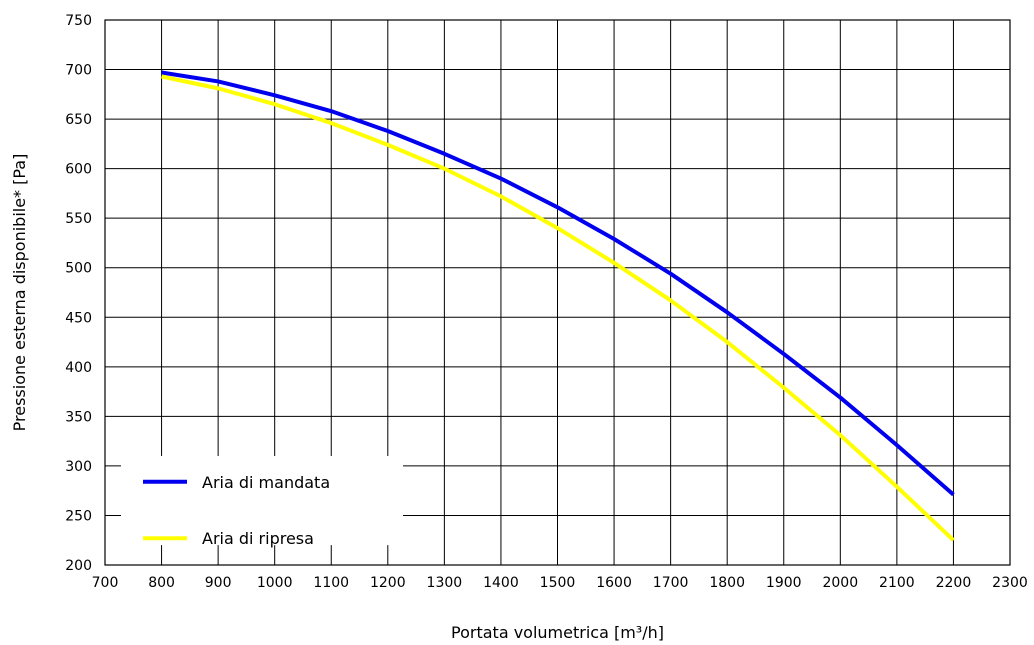 The width and height of the screenshot is (1034, 645). Describe the element at coordinates (1010, 583) in the screenshot. I see `x-tick-label: 2300` at that location.